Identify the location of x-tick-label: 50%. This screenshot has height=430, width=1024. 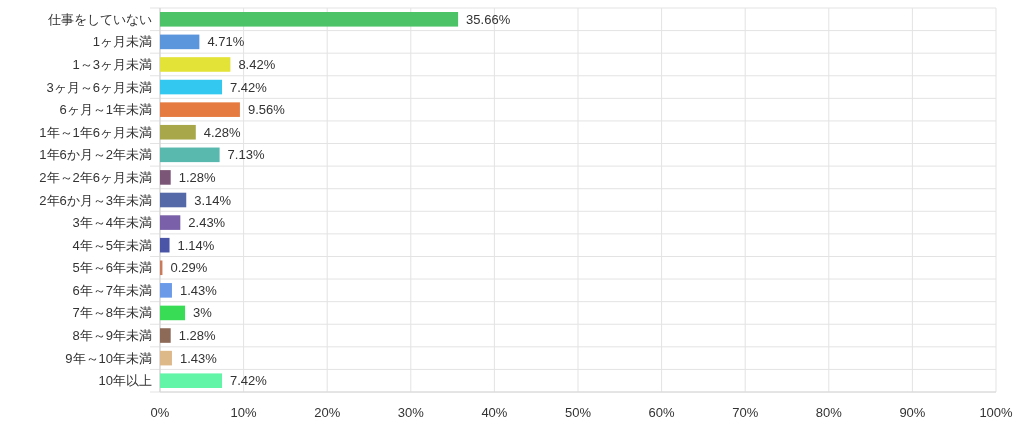
(578, 412).